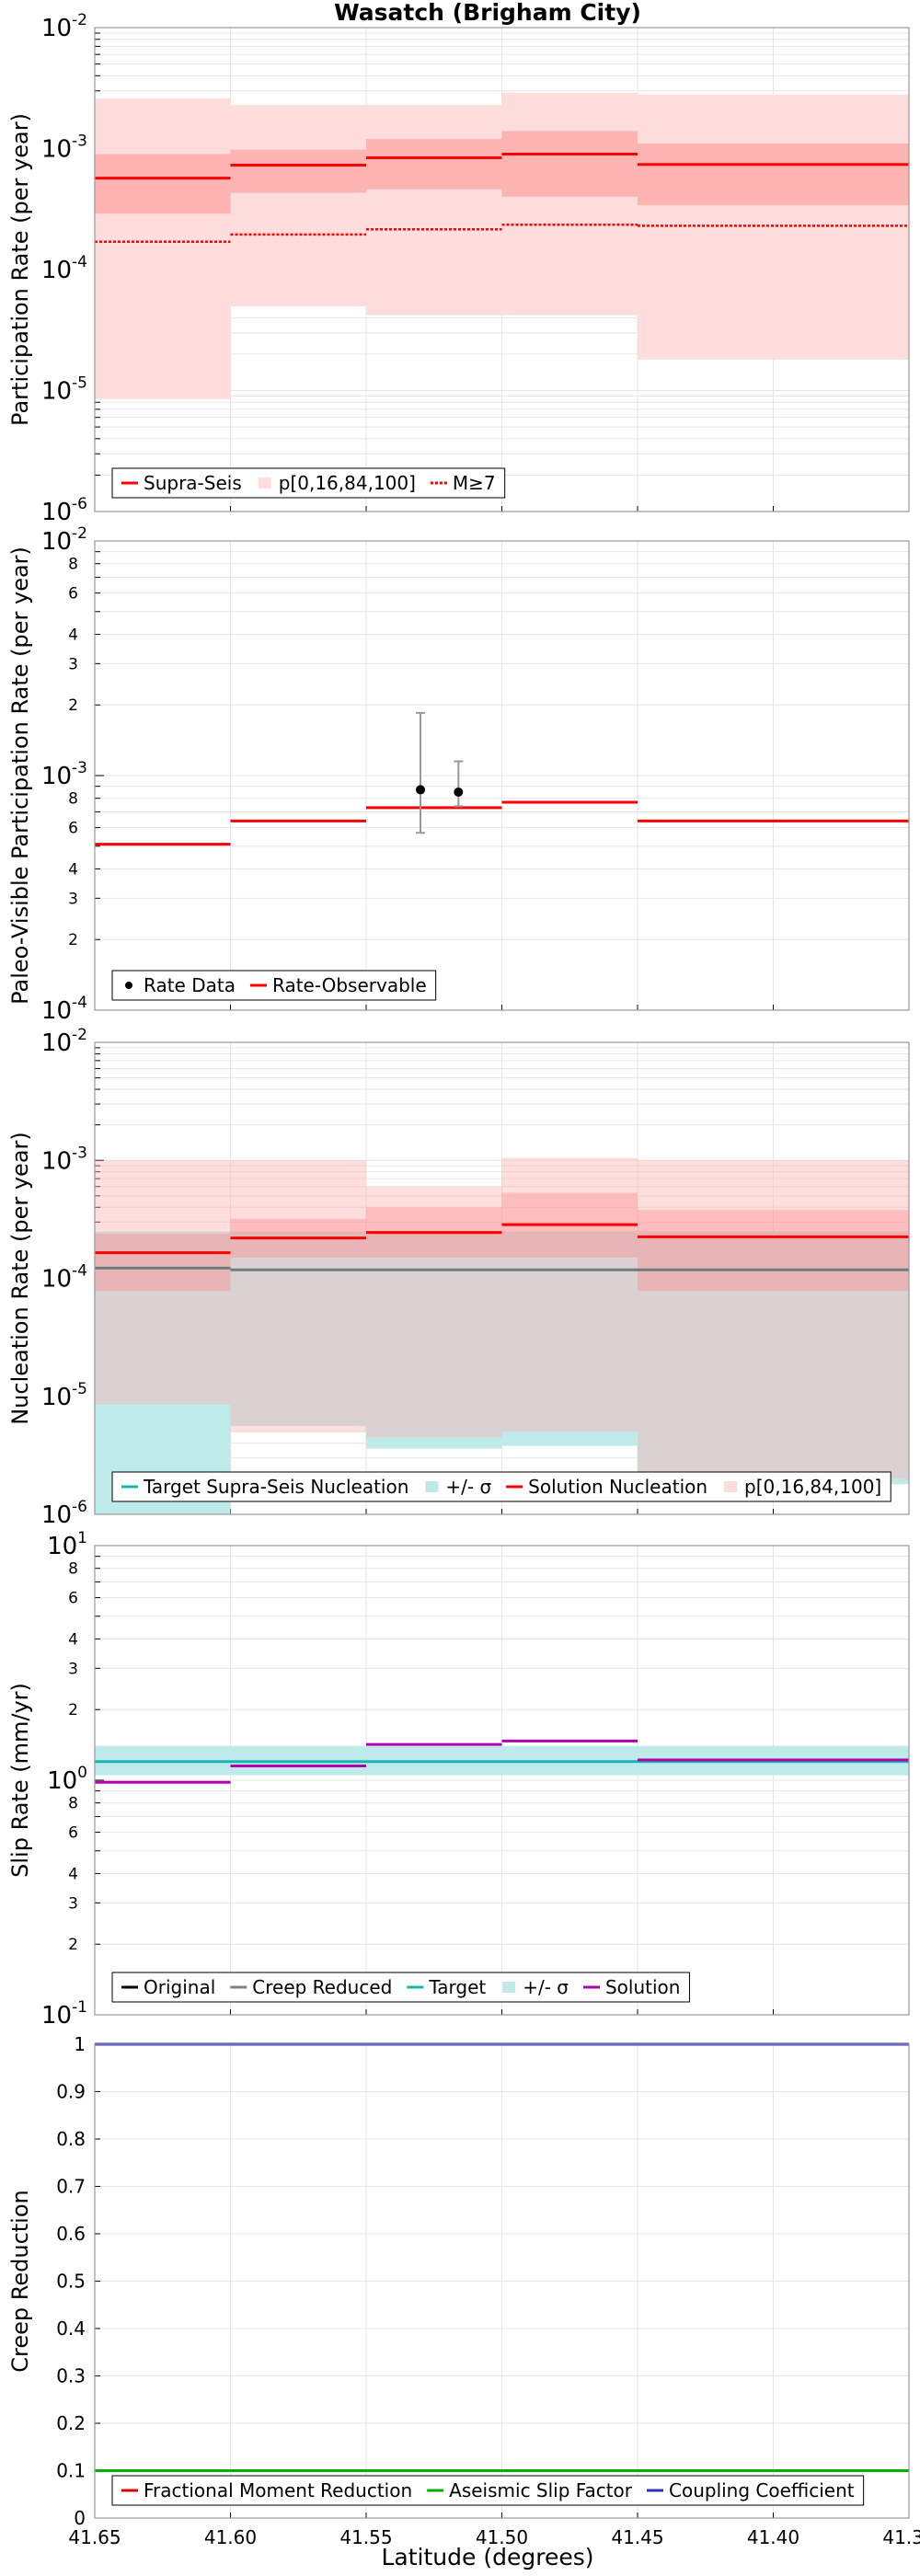 This screenshot has height=2576, width=920. I want to click on y-axis-label: Slip Rate (mm/yr), so click(20, 1780).